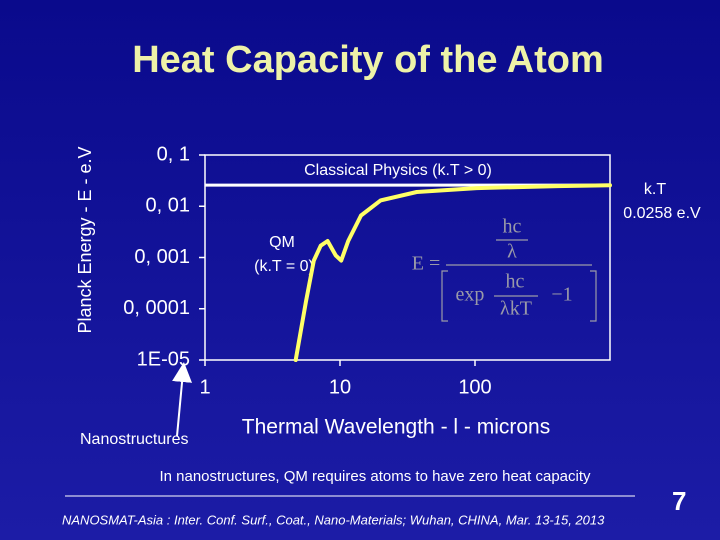 The image size is (720, 540). What do you see at coordinates (204, 387) in the screenshot?
I see `x-tick-label: 1` at bounding box center [204, 387].